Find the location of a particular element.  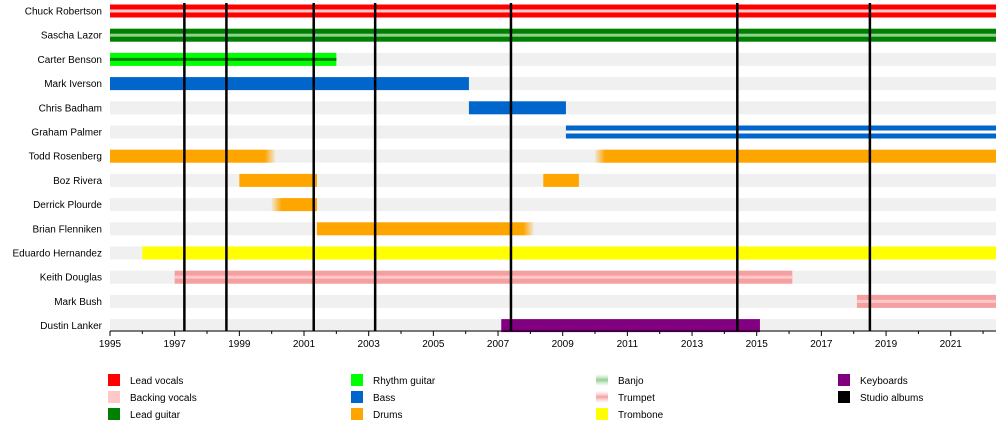

legend-item-keyboards: Keyboards is located at coordinates (873, 380).